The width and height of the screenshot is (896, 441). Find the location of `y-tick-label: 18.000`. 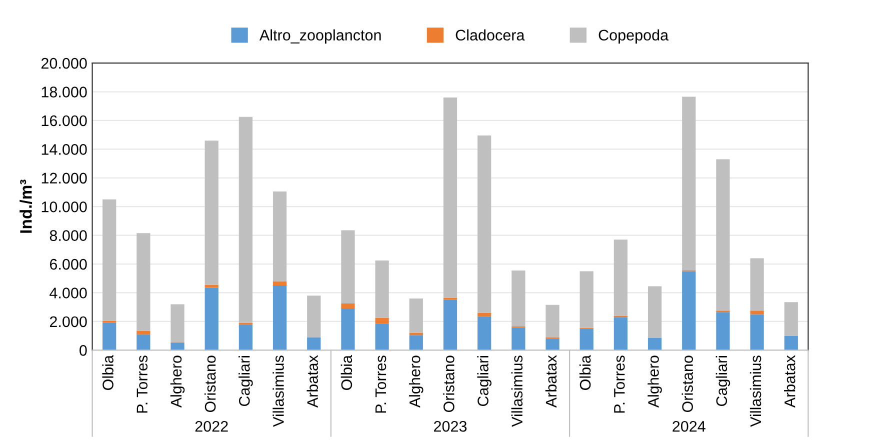

y-tick-label: 18.000 is located at coordinates (64, 92).